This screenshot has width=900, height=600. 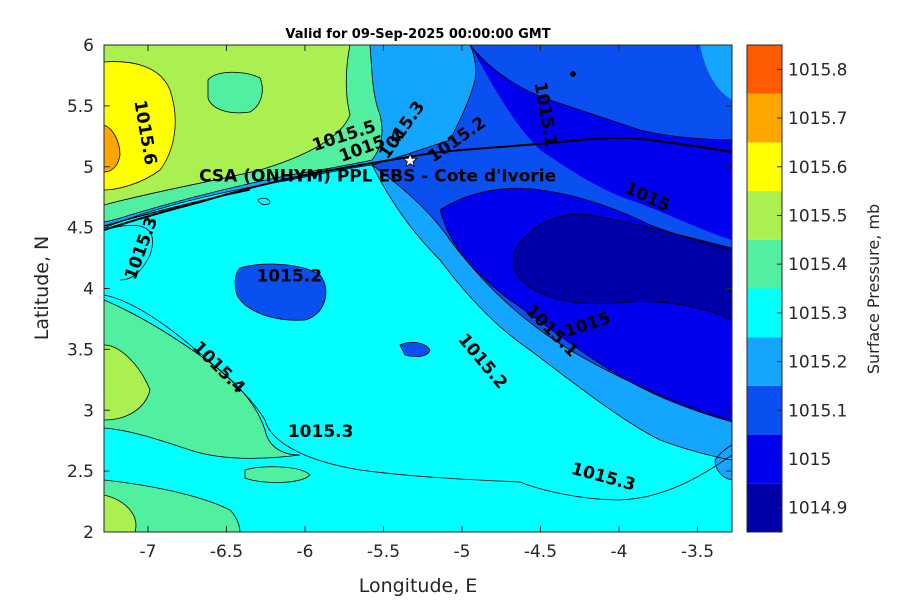 What do you see at coordinates (177, 208) in the screenshot?
I see `coastline-inner` at bounding box center [177, 208].